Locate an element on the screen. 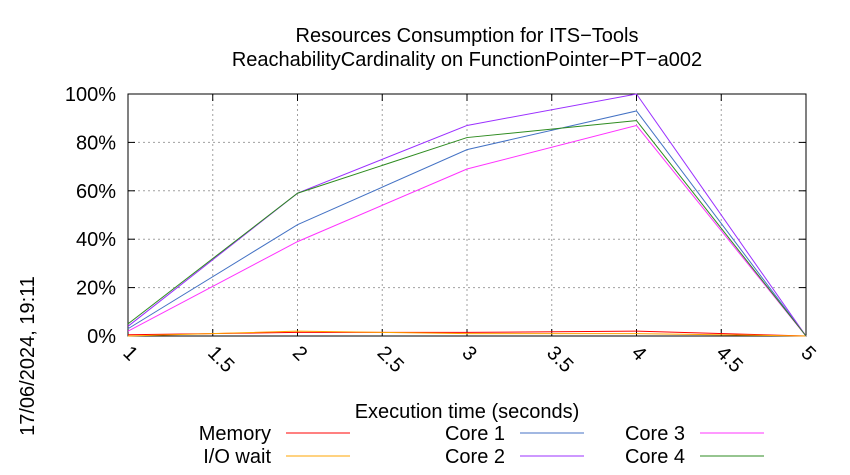  x-tick-label: 1 is located at coordinates (129, 353).